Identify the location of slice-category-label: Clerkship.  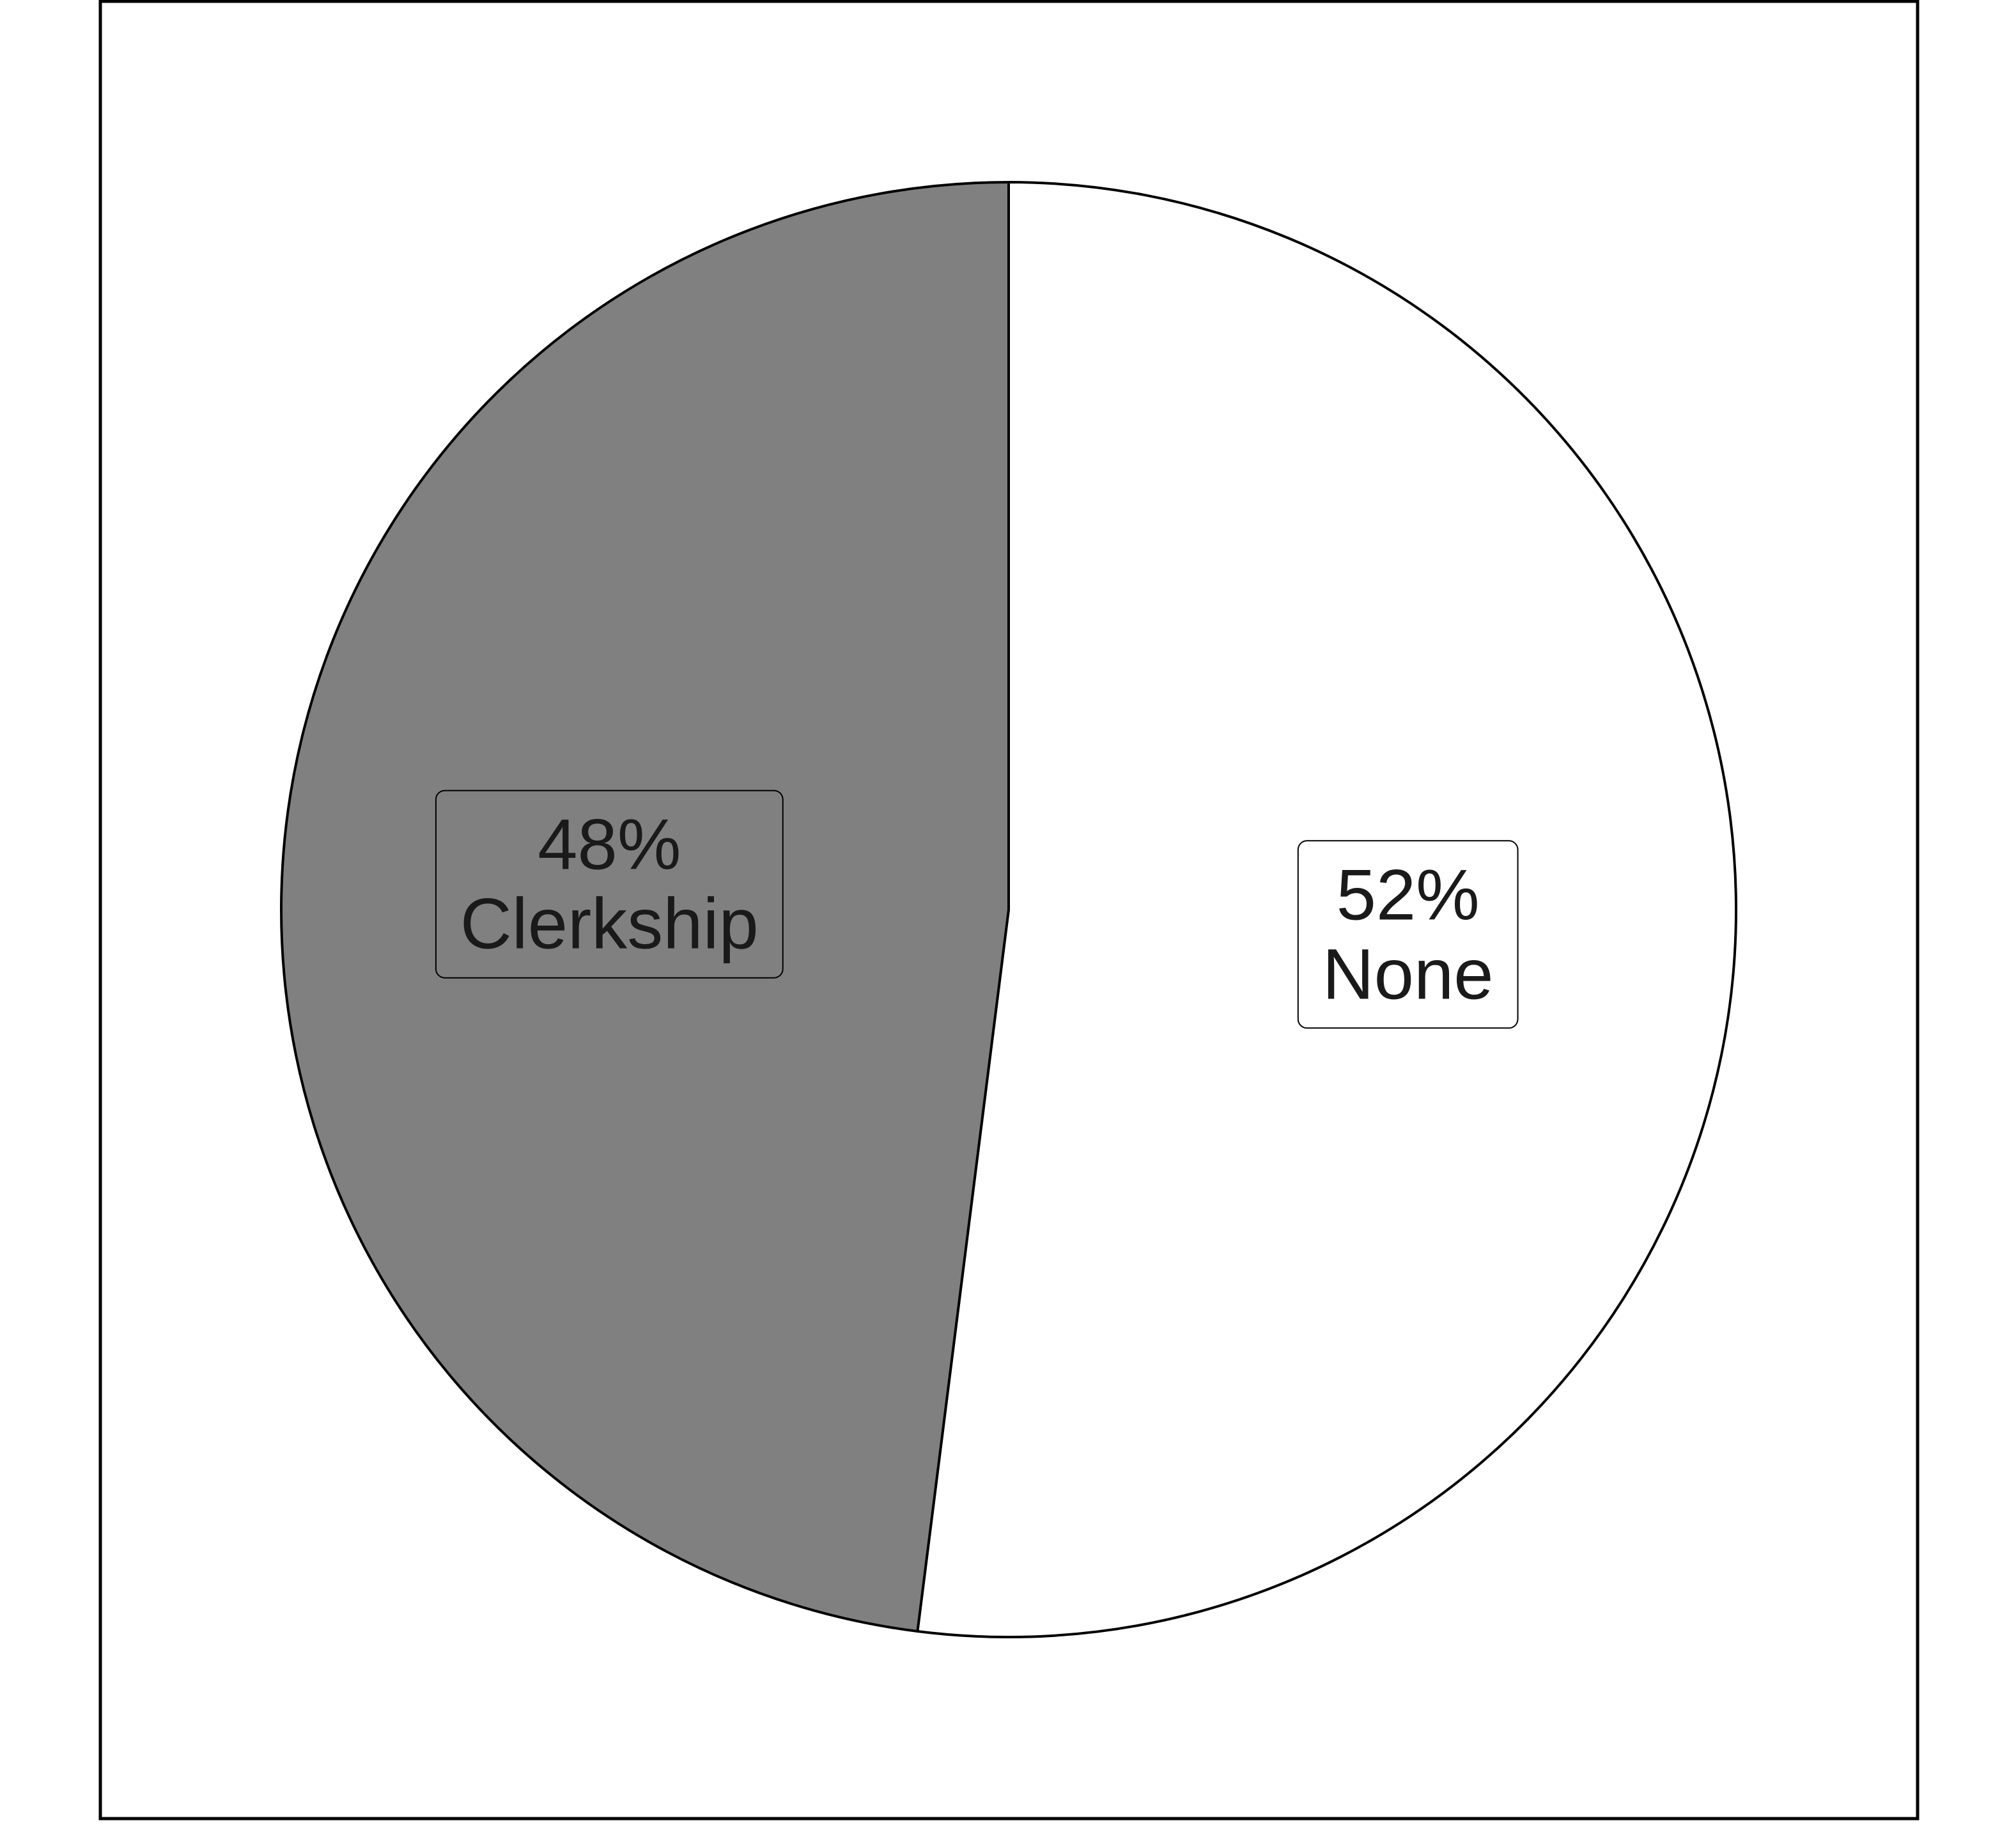
(609, 924).